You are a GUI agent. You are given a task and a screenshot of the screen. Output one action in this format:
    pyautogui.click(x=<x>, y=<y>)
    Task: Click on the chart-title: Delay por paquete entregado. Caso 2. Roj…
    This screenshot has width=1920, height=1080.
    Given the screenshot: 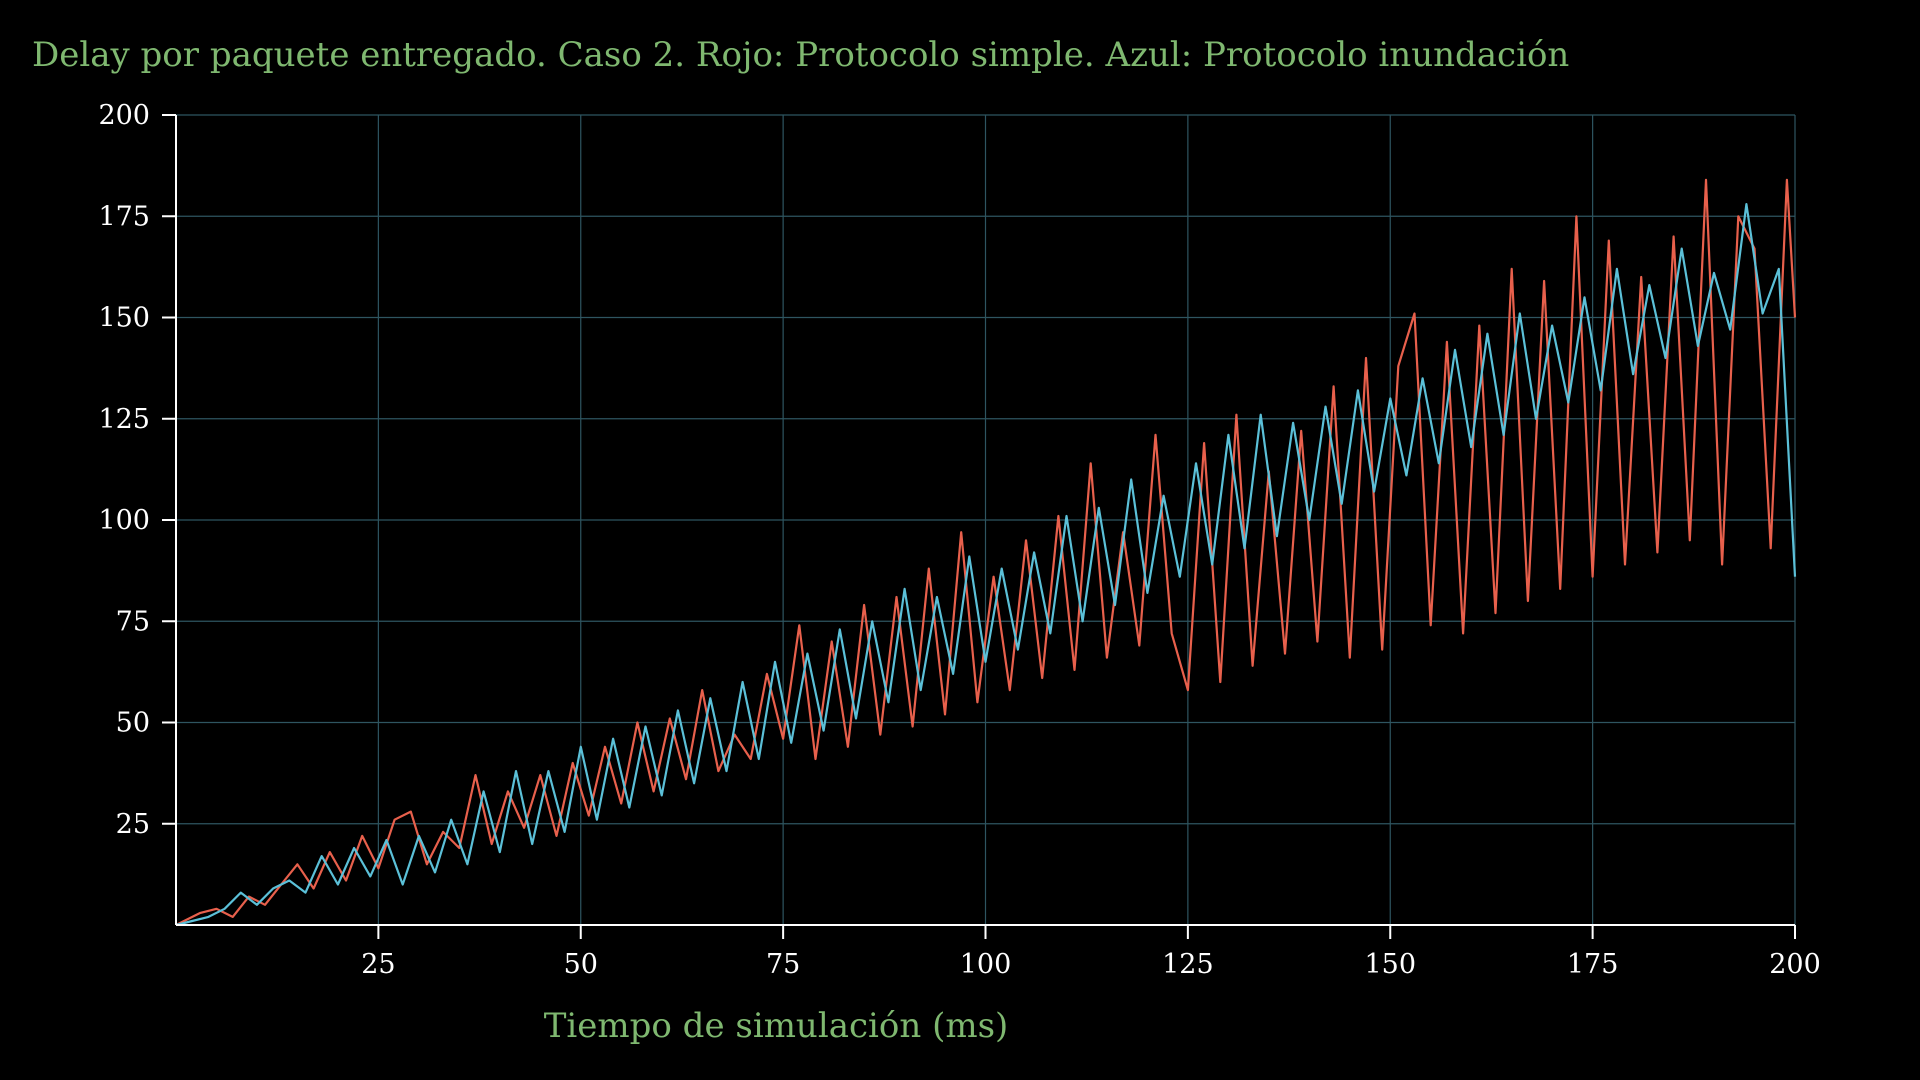 What is the action you would take?
    pyautogui.click(x=800, y=55)
    